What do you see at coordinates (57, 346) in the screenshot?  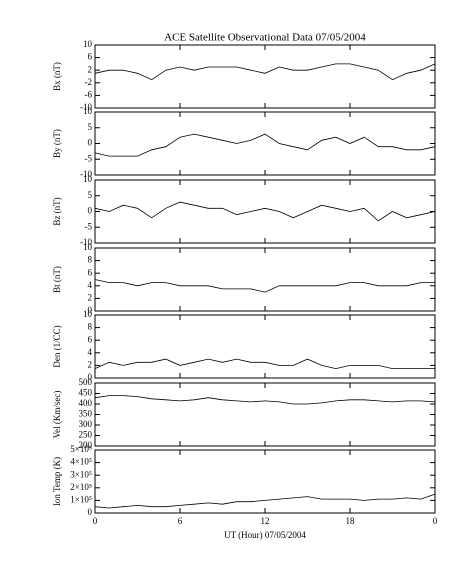 I see `y-axis-label: Den (1/CC)` at bounding box center [57, 346].